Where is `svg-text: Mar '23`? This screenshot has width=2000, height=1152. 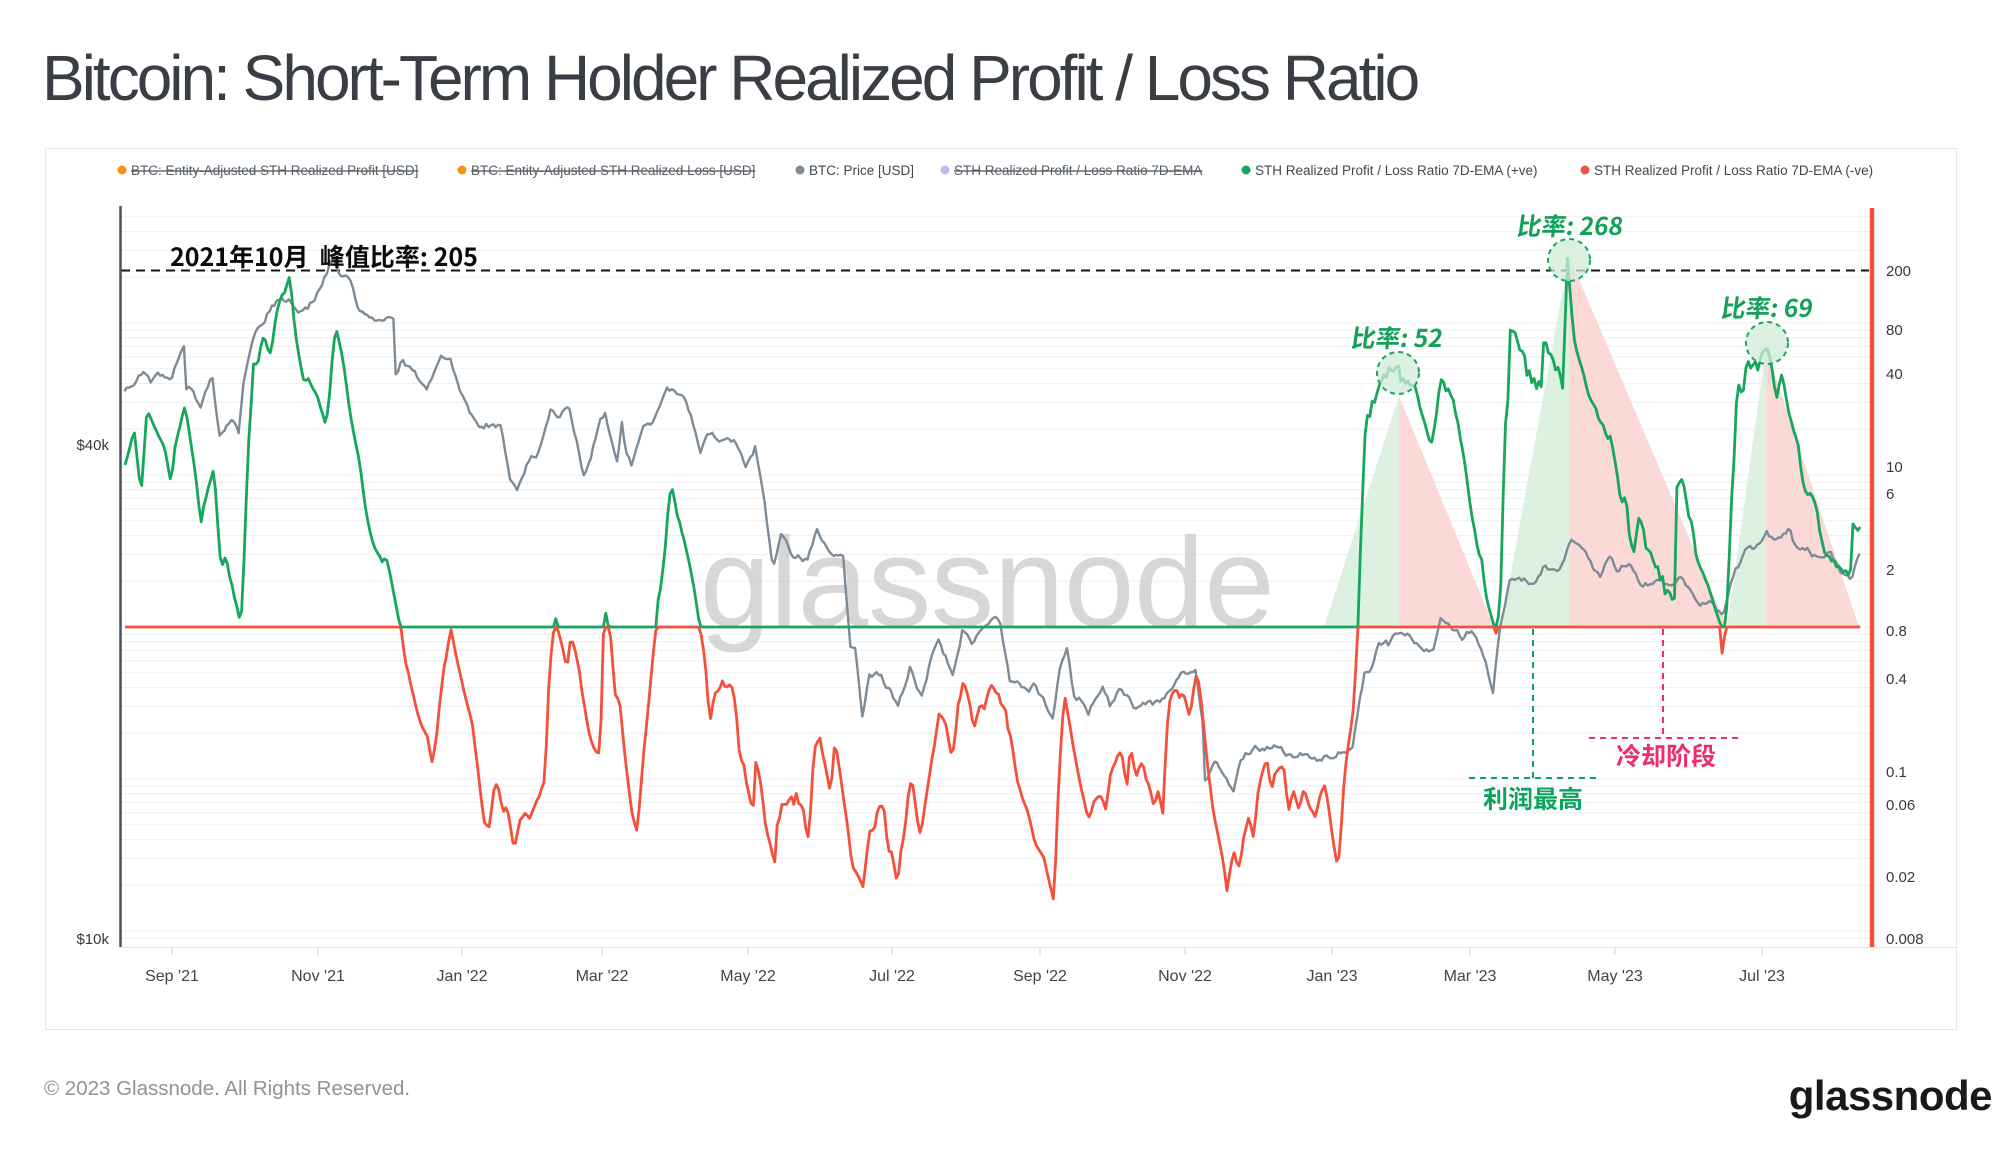
svg-text: Mar '23 is located at coordinates (1470, 976).